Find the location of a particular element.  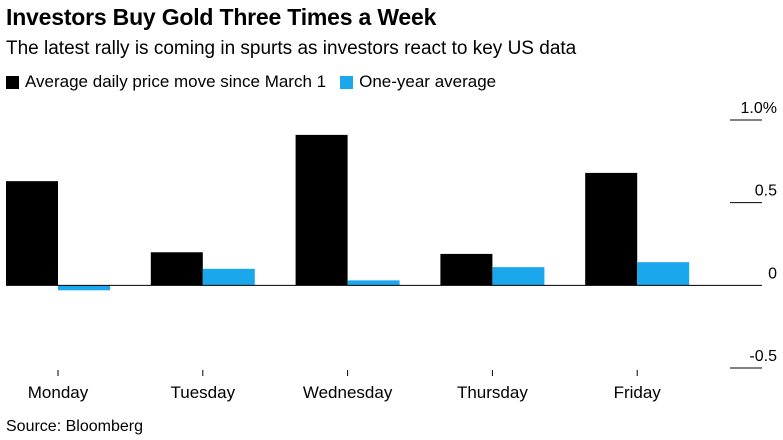

bar-series-a-thursday is located at coordinates (466, 269).